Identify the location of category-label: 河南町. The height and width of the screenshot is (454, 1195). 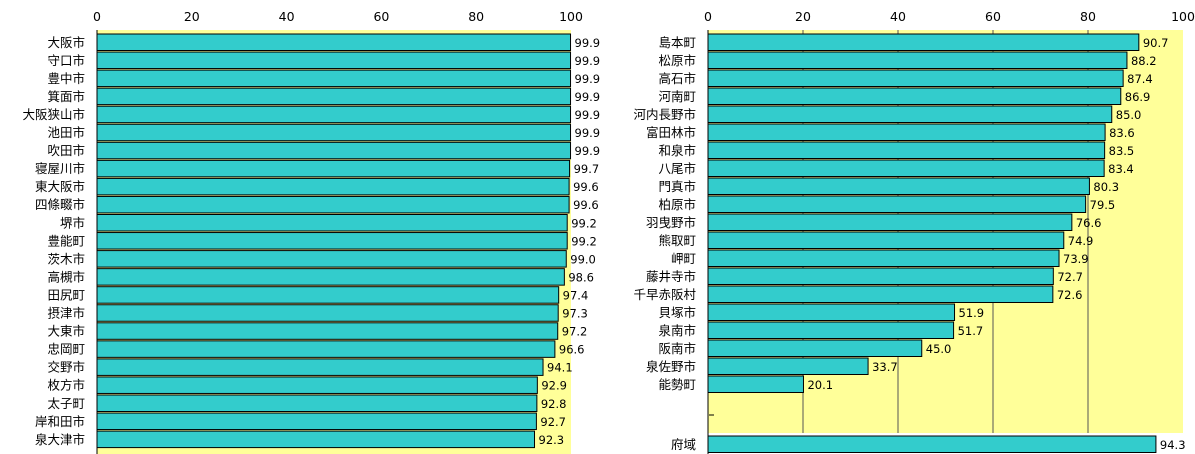
(677, 96).